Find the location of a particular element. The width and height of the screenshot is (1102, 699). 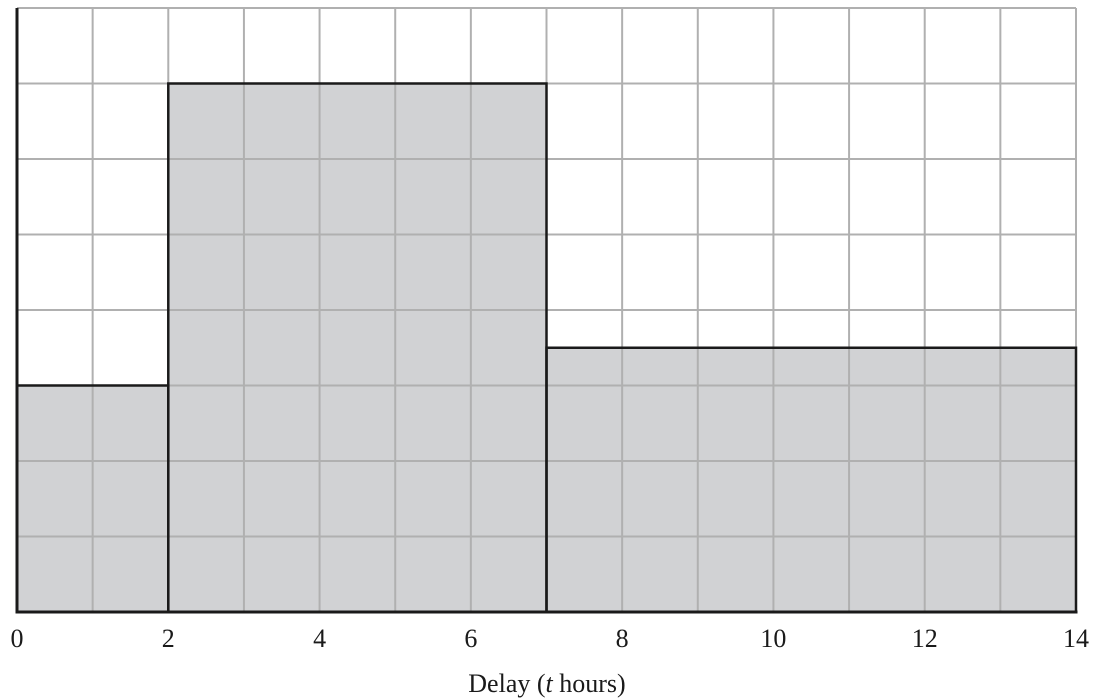

x-axis-title: Delay (t hours) is located at coordinates (546, 683).